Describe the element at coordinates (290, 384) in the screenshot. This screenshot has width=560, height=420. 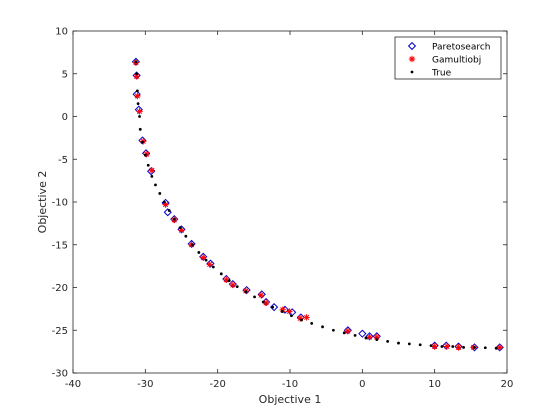
I see `x-tick-label: -10` at that location.